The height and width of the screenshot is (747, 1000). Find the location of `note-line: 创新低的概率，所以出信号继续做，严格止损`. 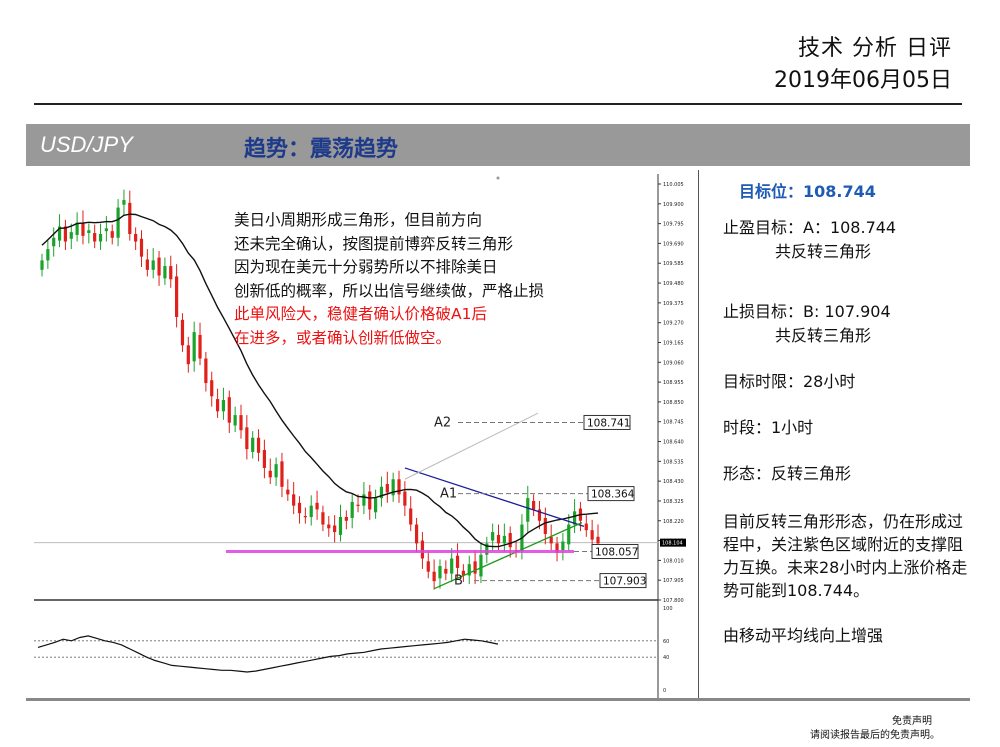

note-line: 创新低的概率，所以出信号继续做，严格止损 is located at coordinates (389, 290).